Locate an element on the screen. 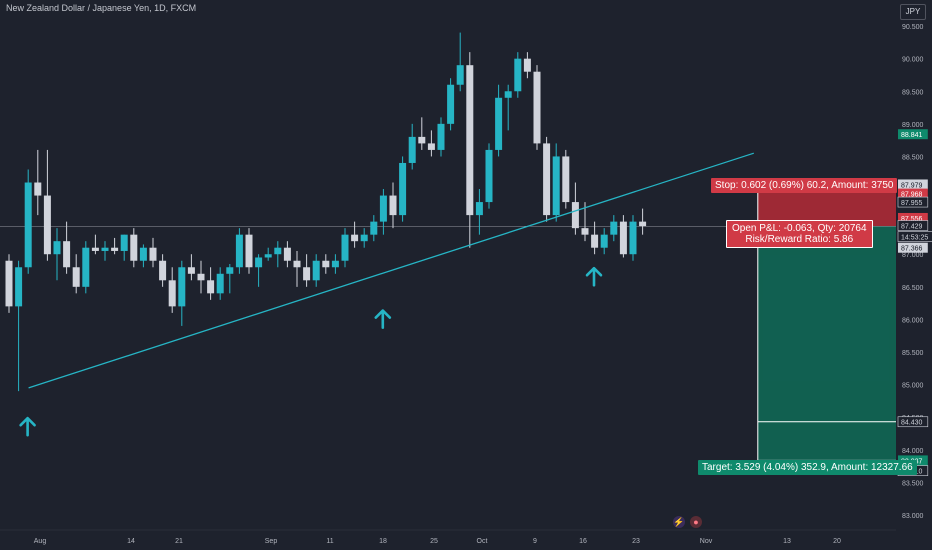 The height and width of the screenshot is (550, 932). x-tick-label: Oct is located at coordinates (482, 541).